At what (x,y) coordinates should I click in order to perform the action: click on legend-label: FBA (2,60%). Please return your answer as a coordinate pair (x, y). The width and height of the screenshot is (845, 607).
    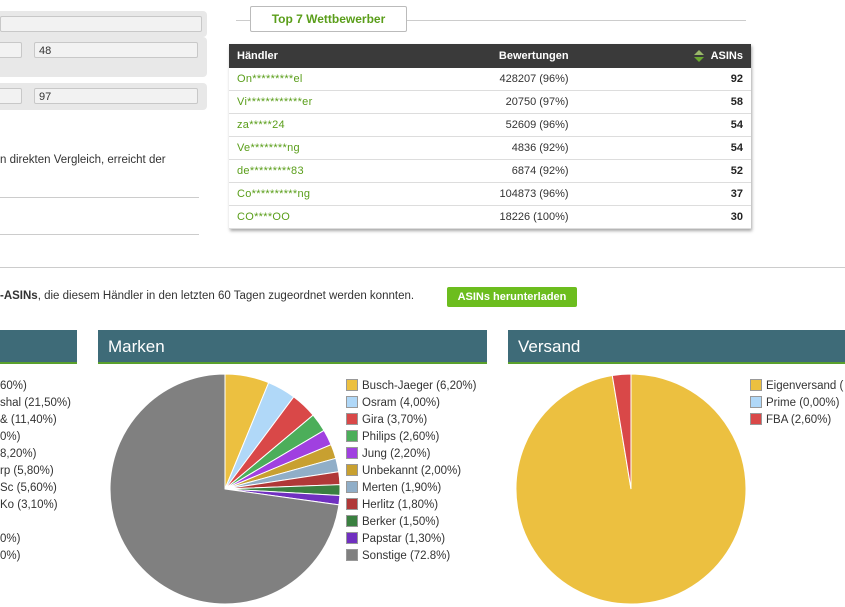
    Looking at the image, I should click on (799, 420).